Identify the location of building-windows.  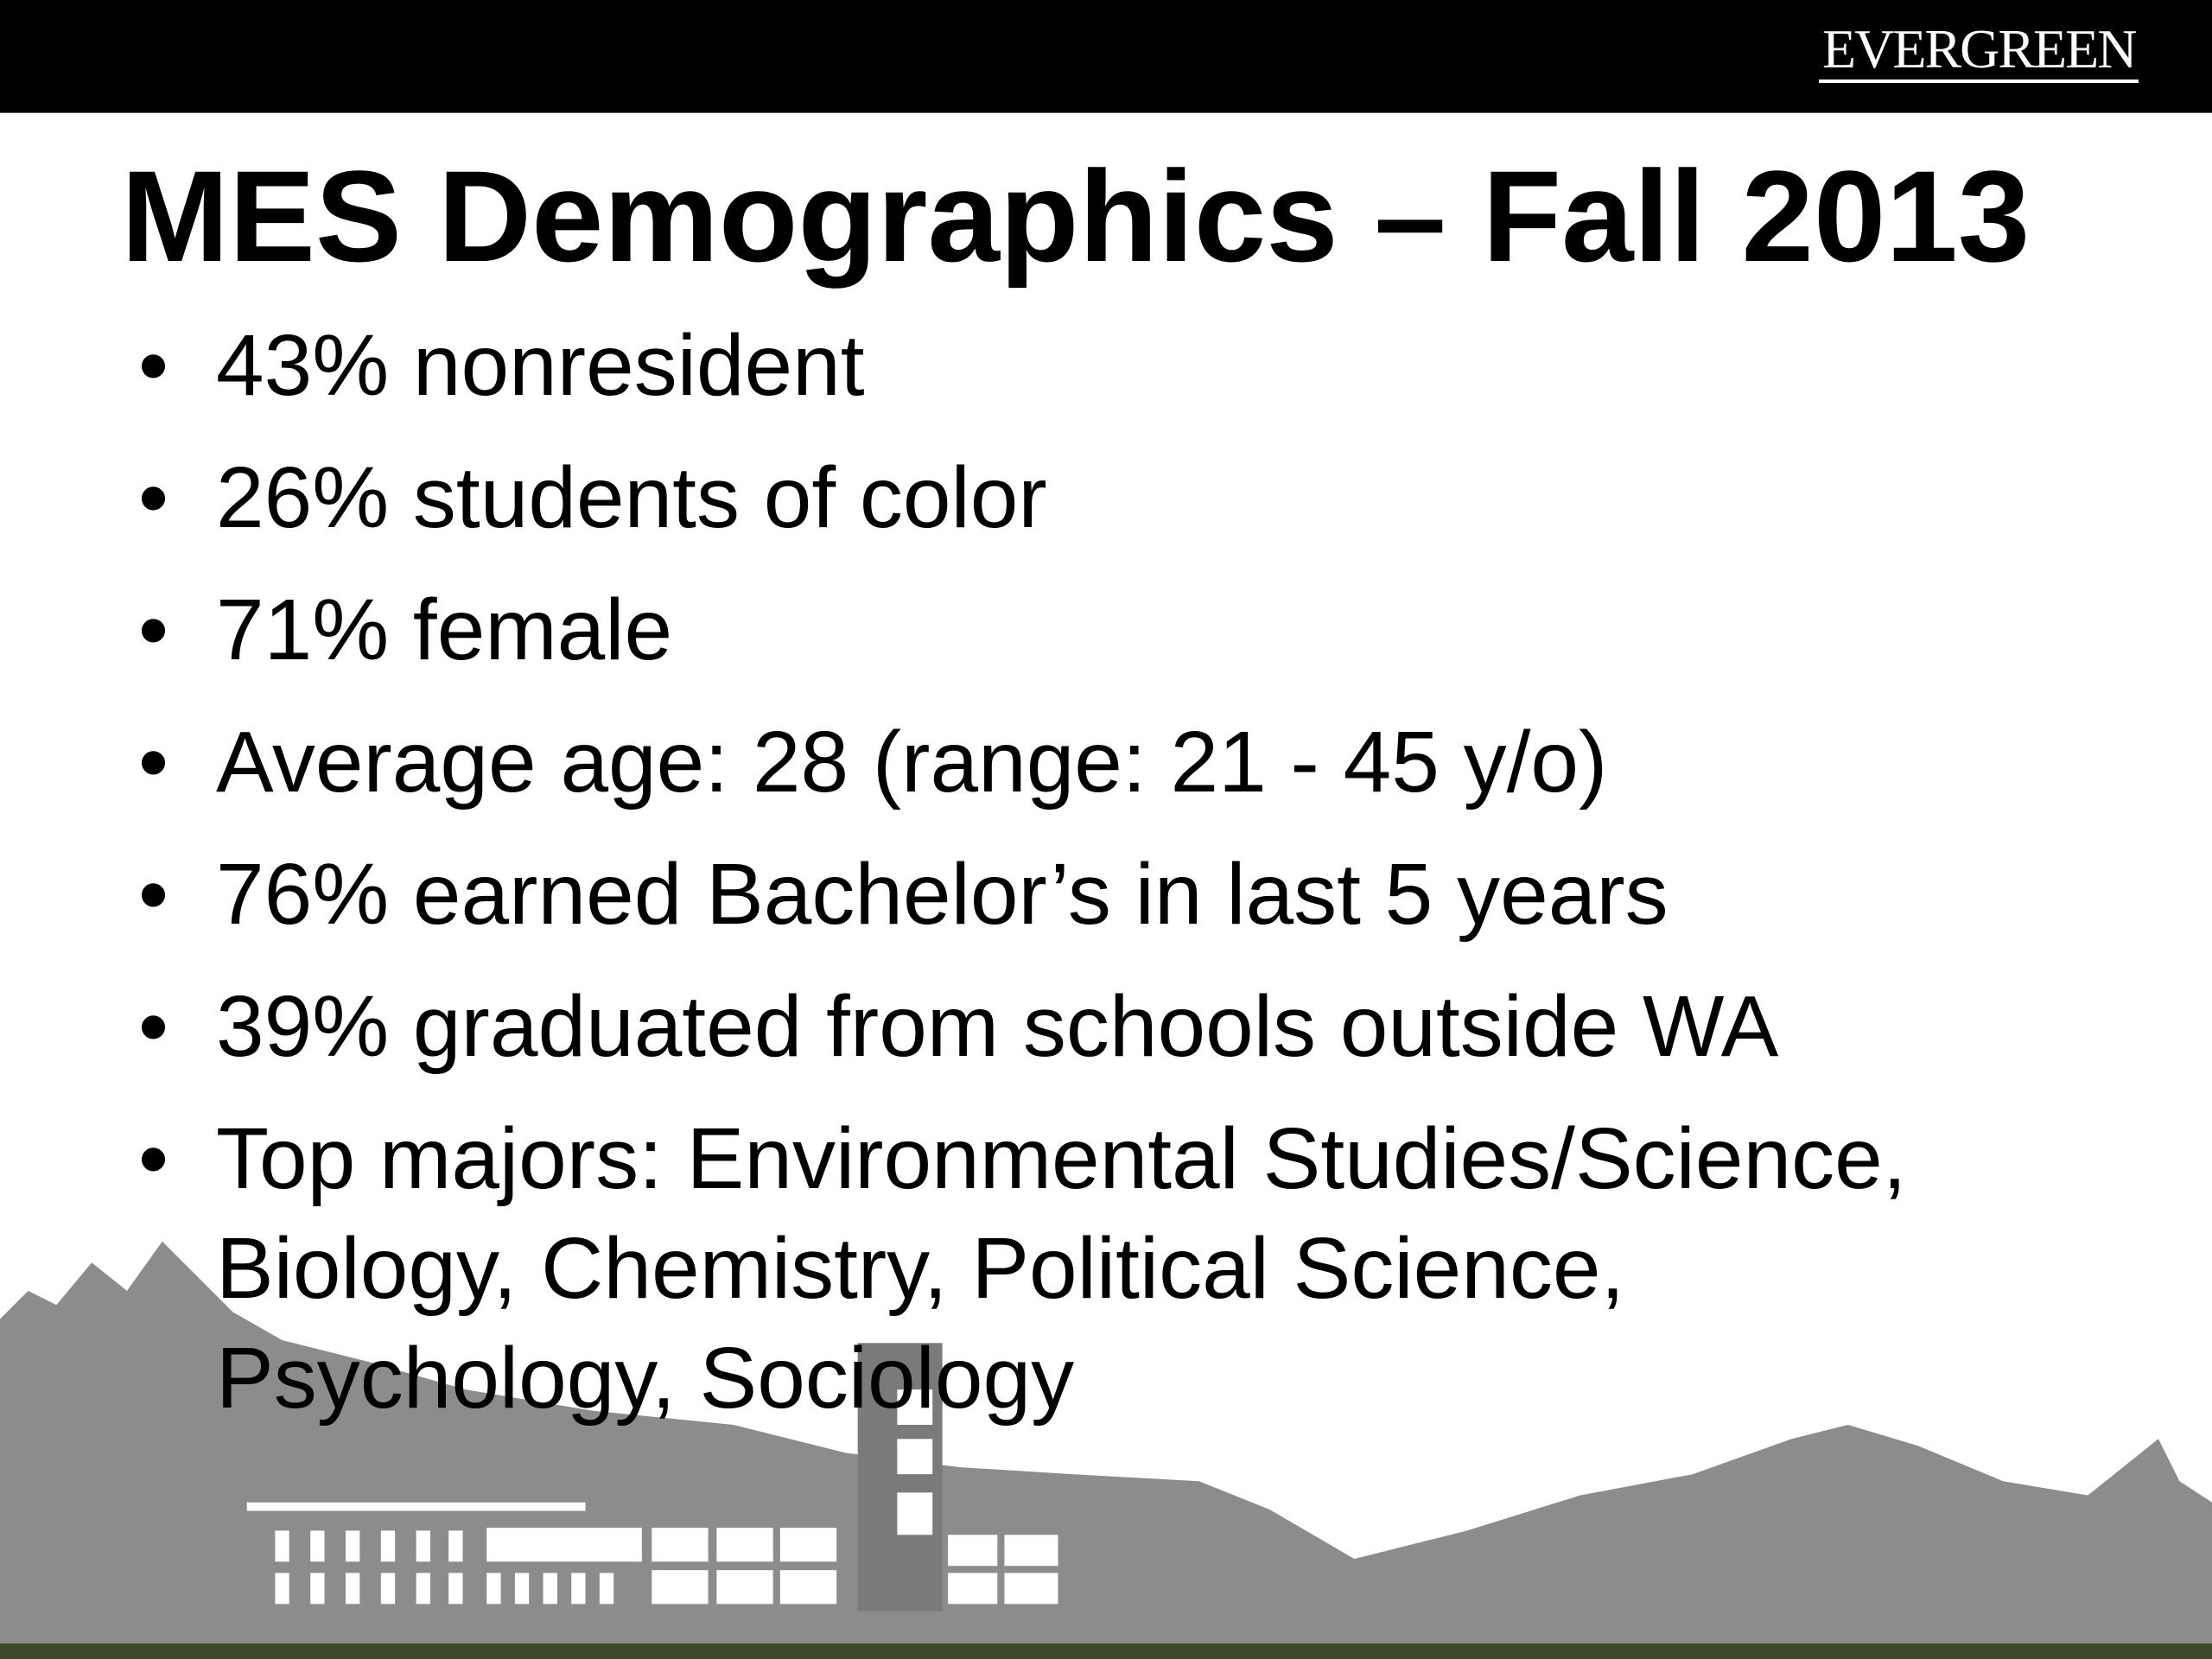
(666, 1497).